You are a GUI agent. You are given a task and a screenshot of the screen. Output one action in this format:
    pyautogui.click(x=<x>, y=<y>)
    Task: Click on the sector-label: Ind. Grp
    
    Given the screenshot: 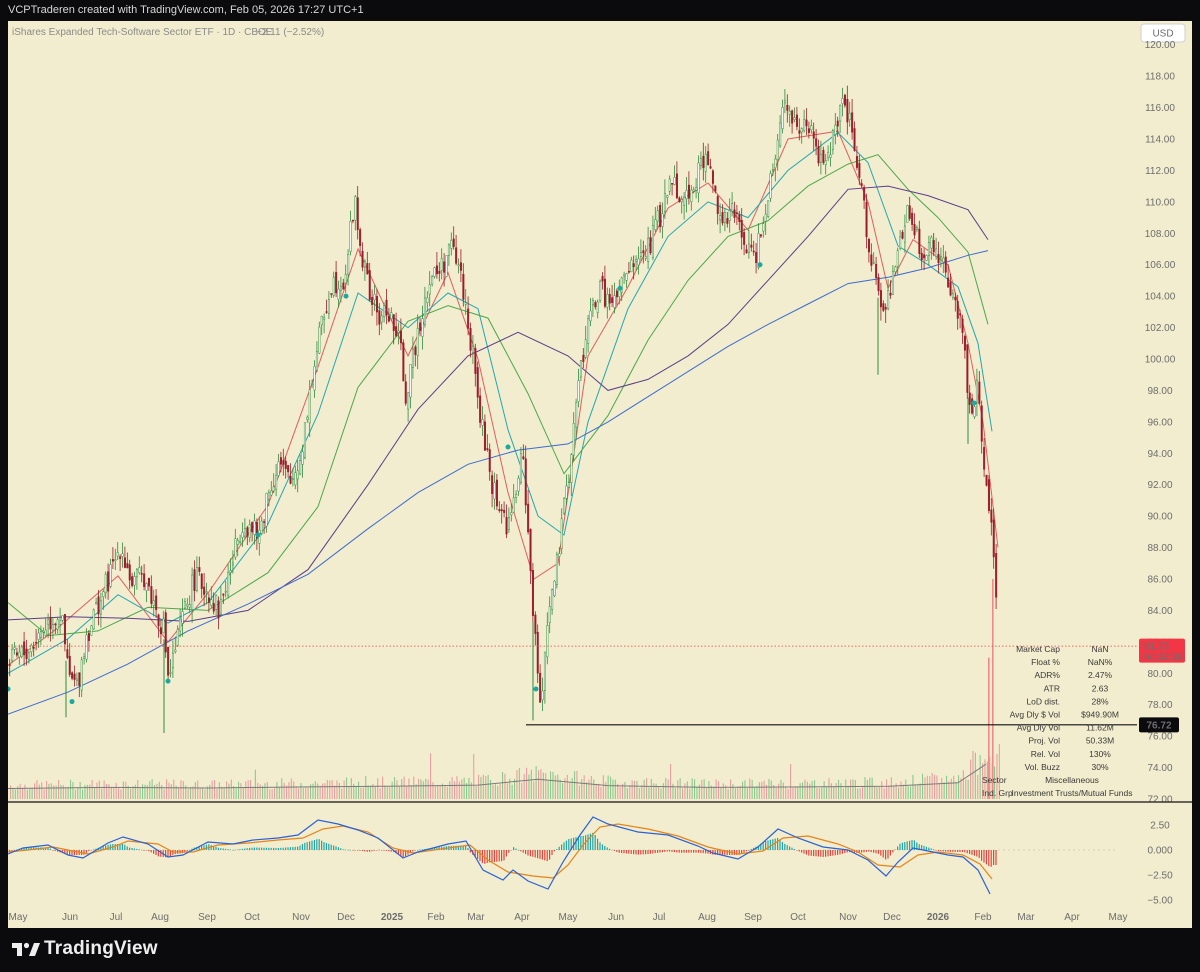 What is the action you would take?
    pyautogui.click(x=997, y=793)
    